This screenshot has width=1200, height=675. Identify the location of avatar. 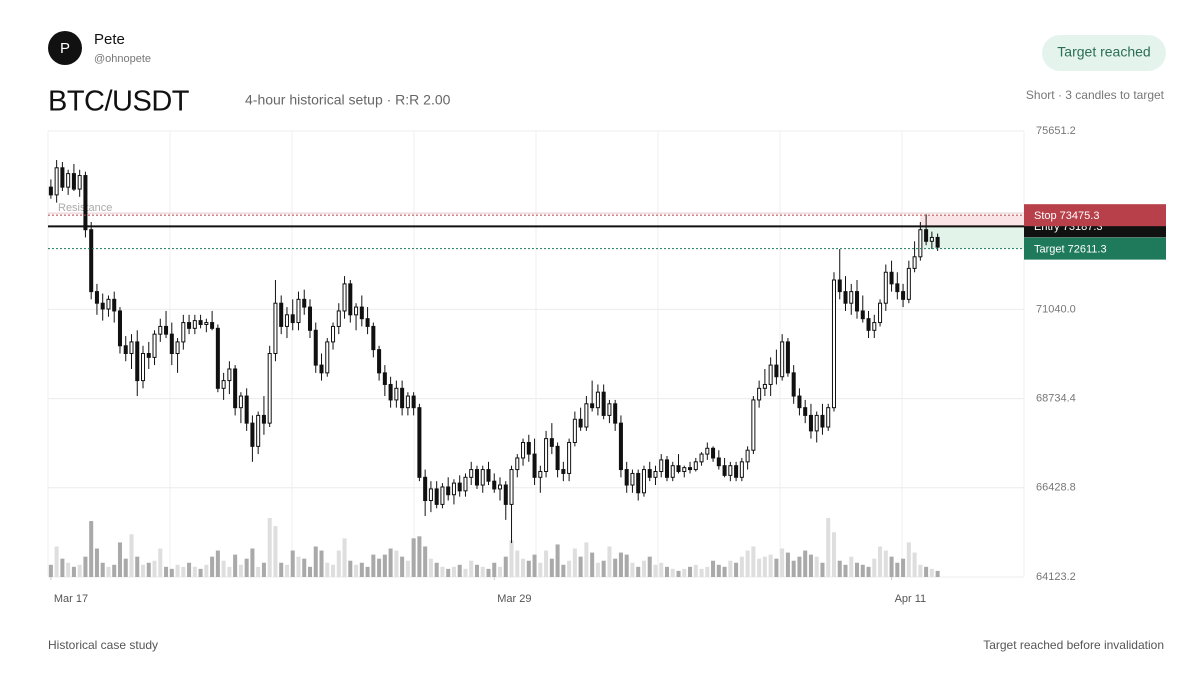
(65, 48).